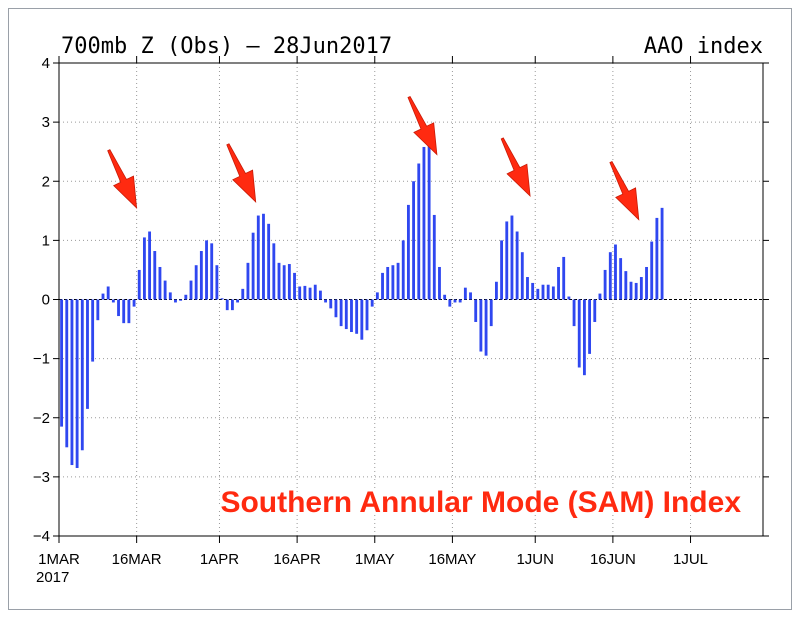 The height and width of the screenshot is (618, 800). What do you see at coordinates (613, 559) in the screenshot?
I see `x-tick-label-7: 16JUN` at bounding box center [613, 559].